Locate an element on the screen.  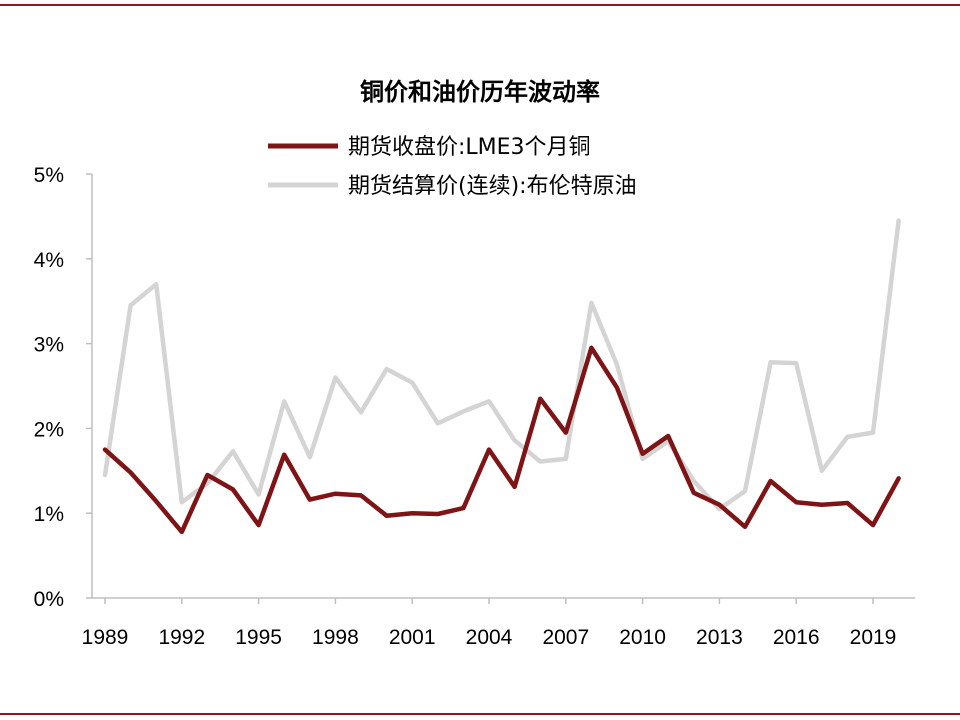
top-rule is located at coordinates (480, 5).